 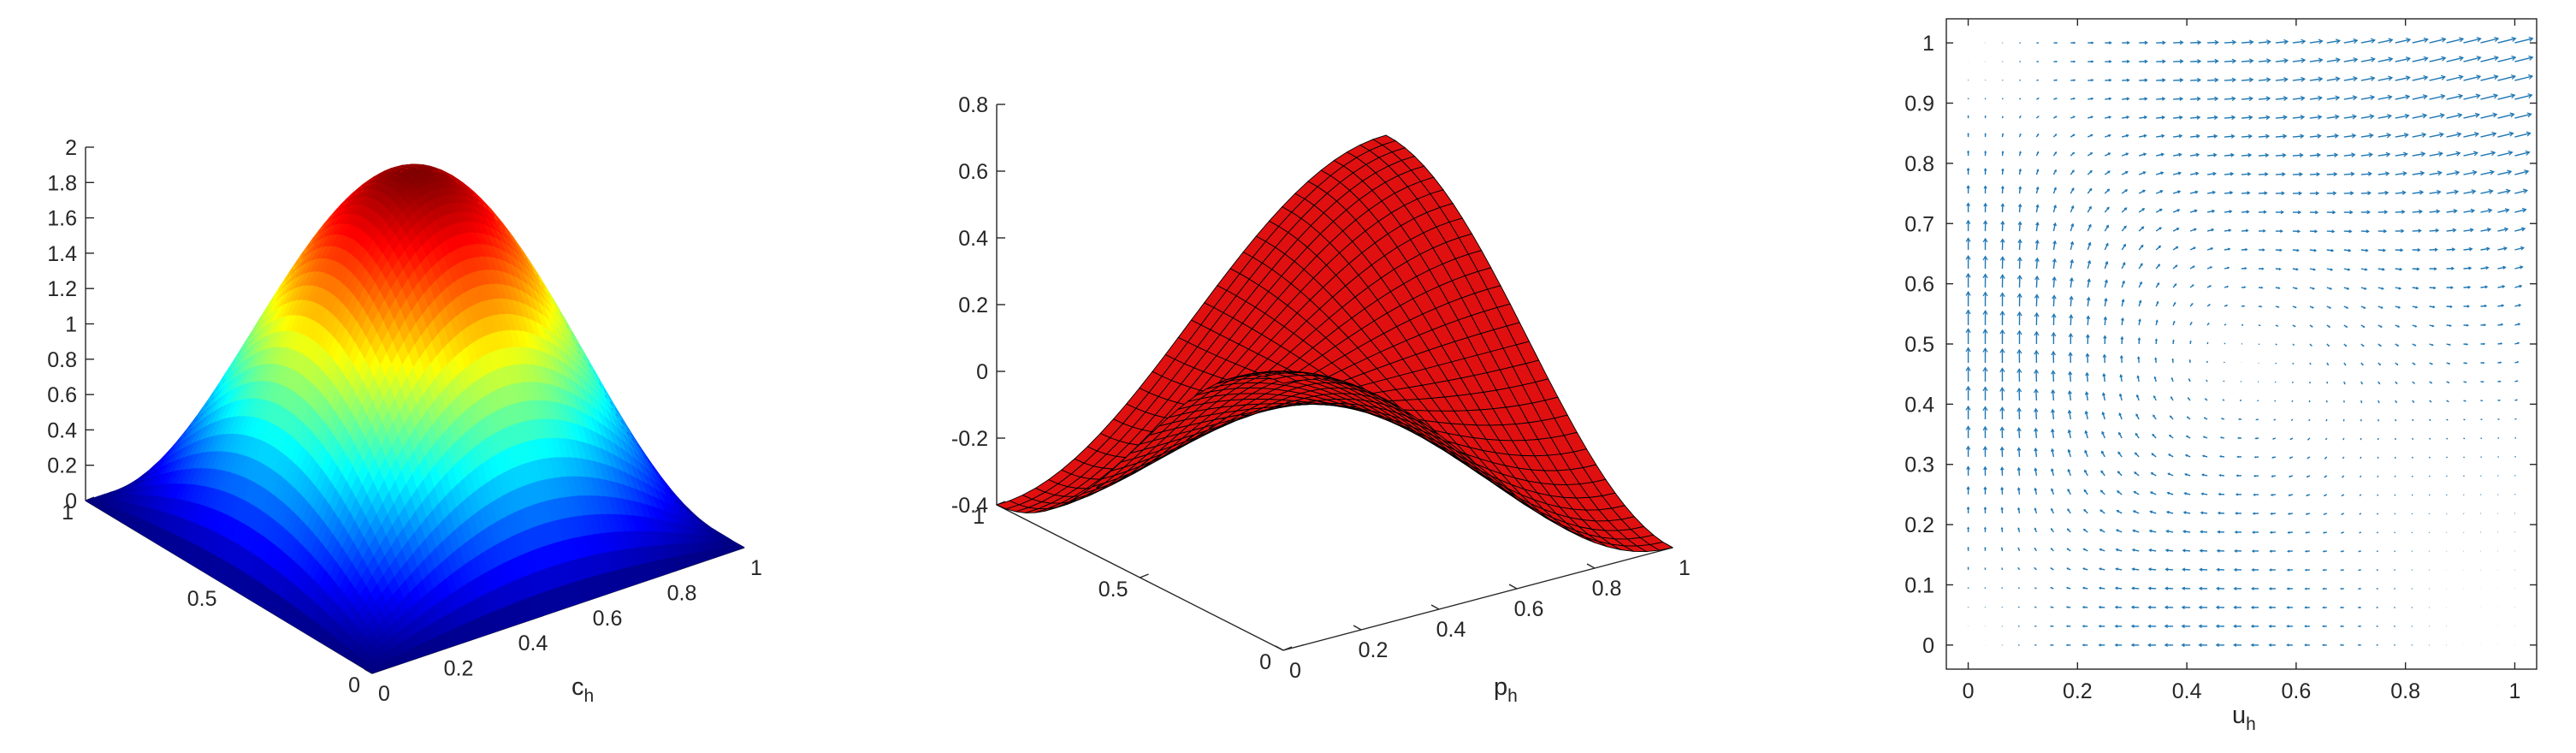 I want to click on z-tick-label: 1.6, so click(x=62, y=219).